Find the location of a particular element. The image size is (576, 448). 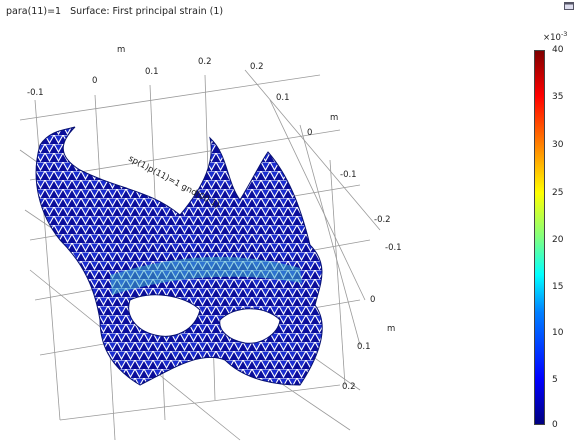

z-tick: 0.1 is located at coordinates (364, 347).